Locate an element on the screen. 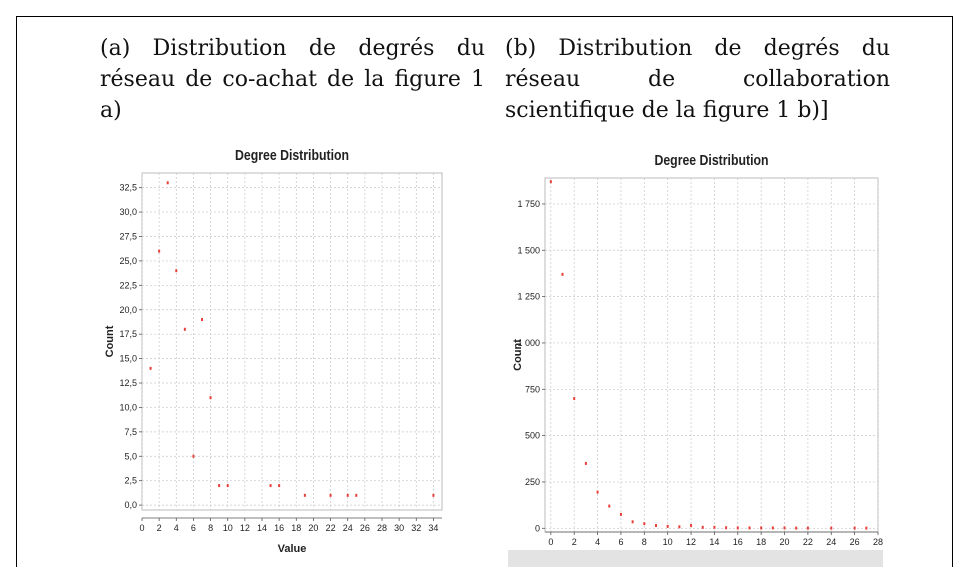 The width and height of the screenshot is (970, 571). chart-a-xtick-label: 14 is located at coordinates (262, 528).